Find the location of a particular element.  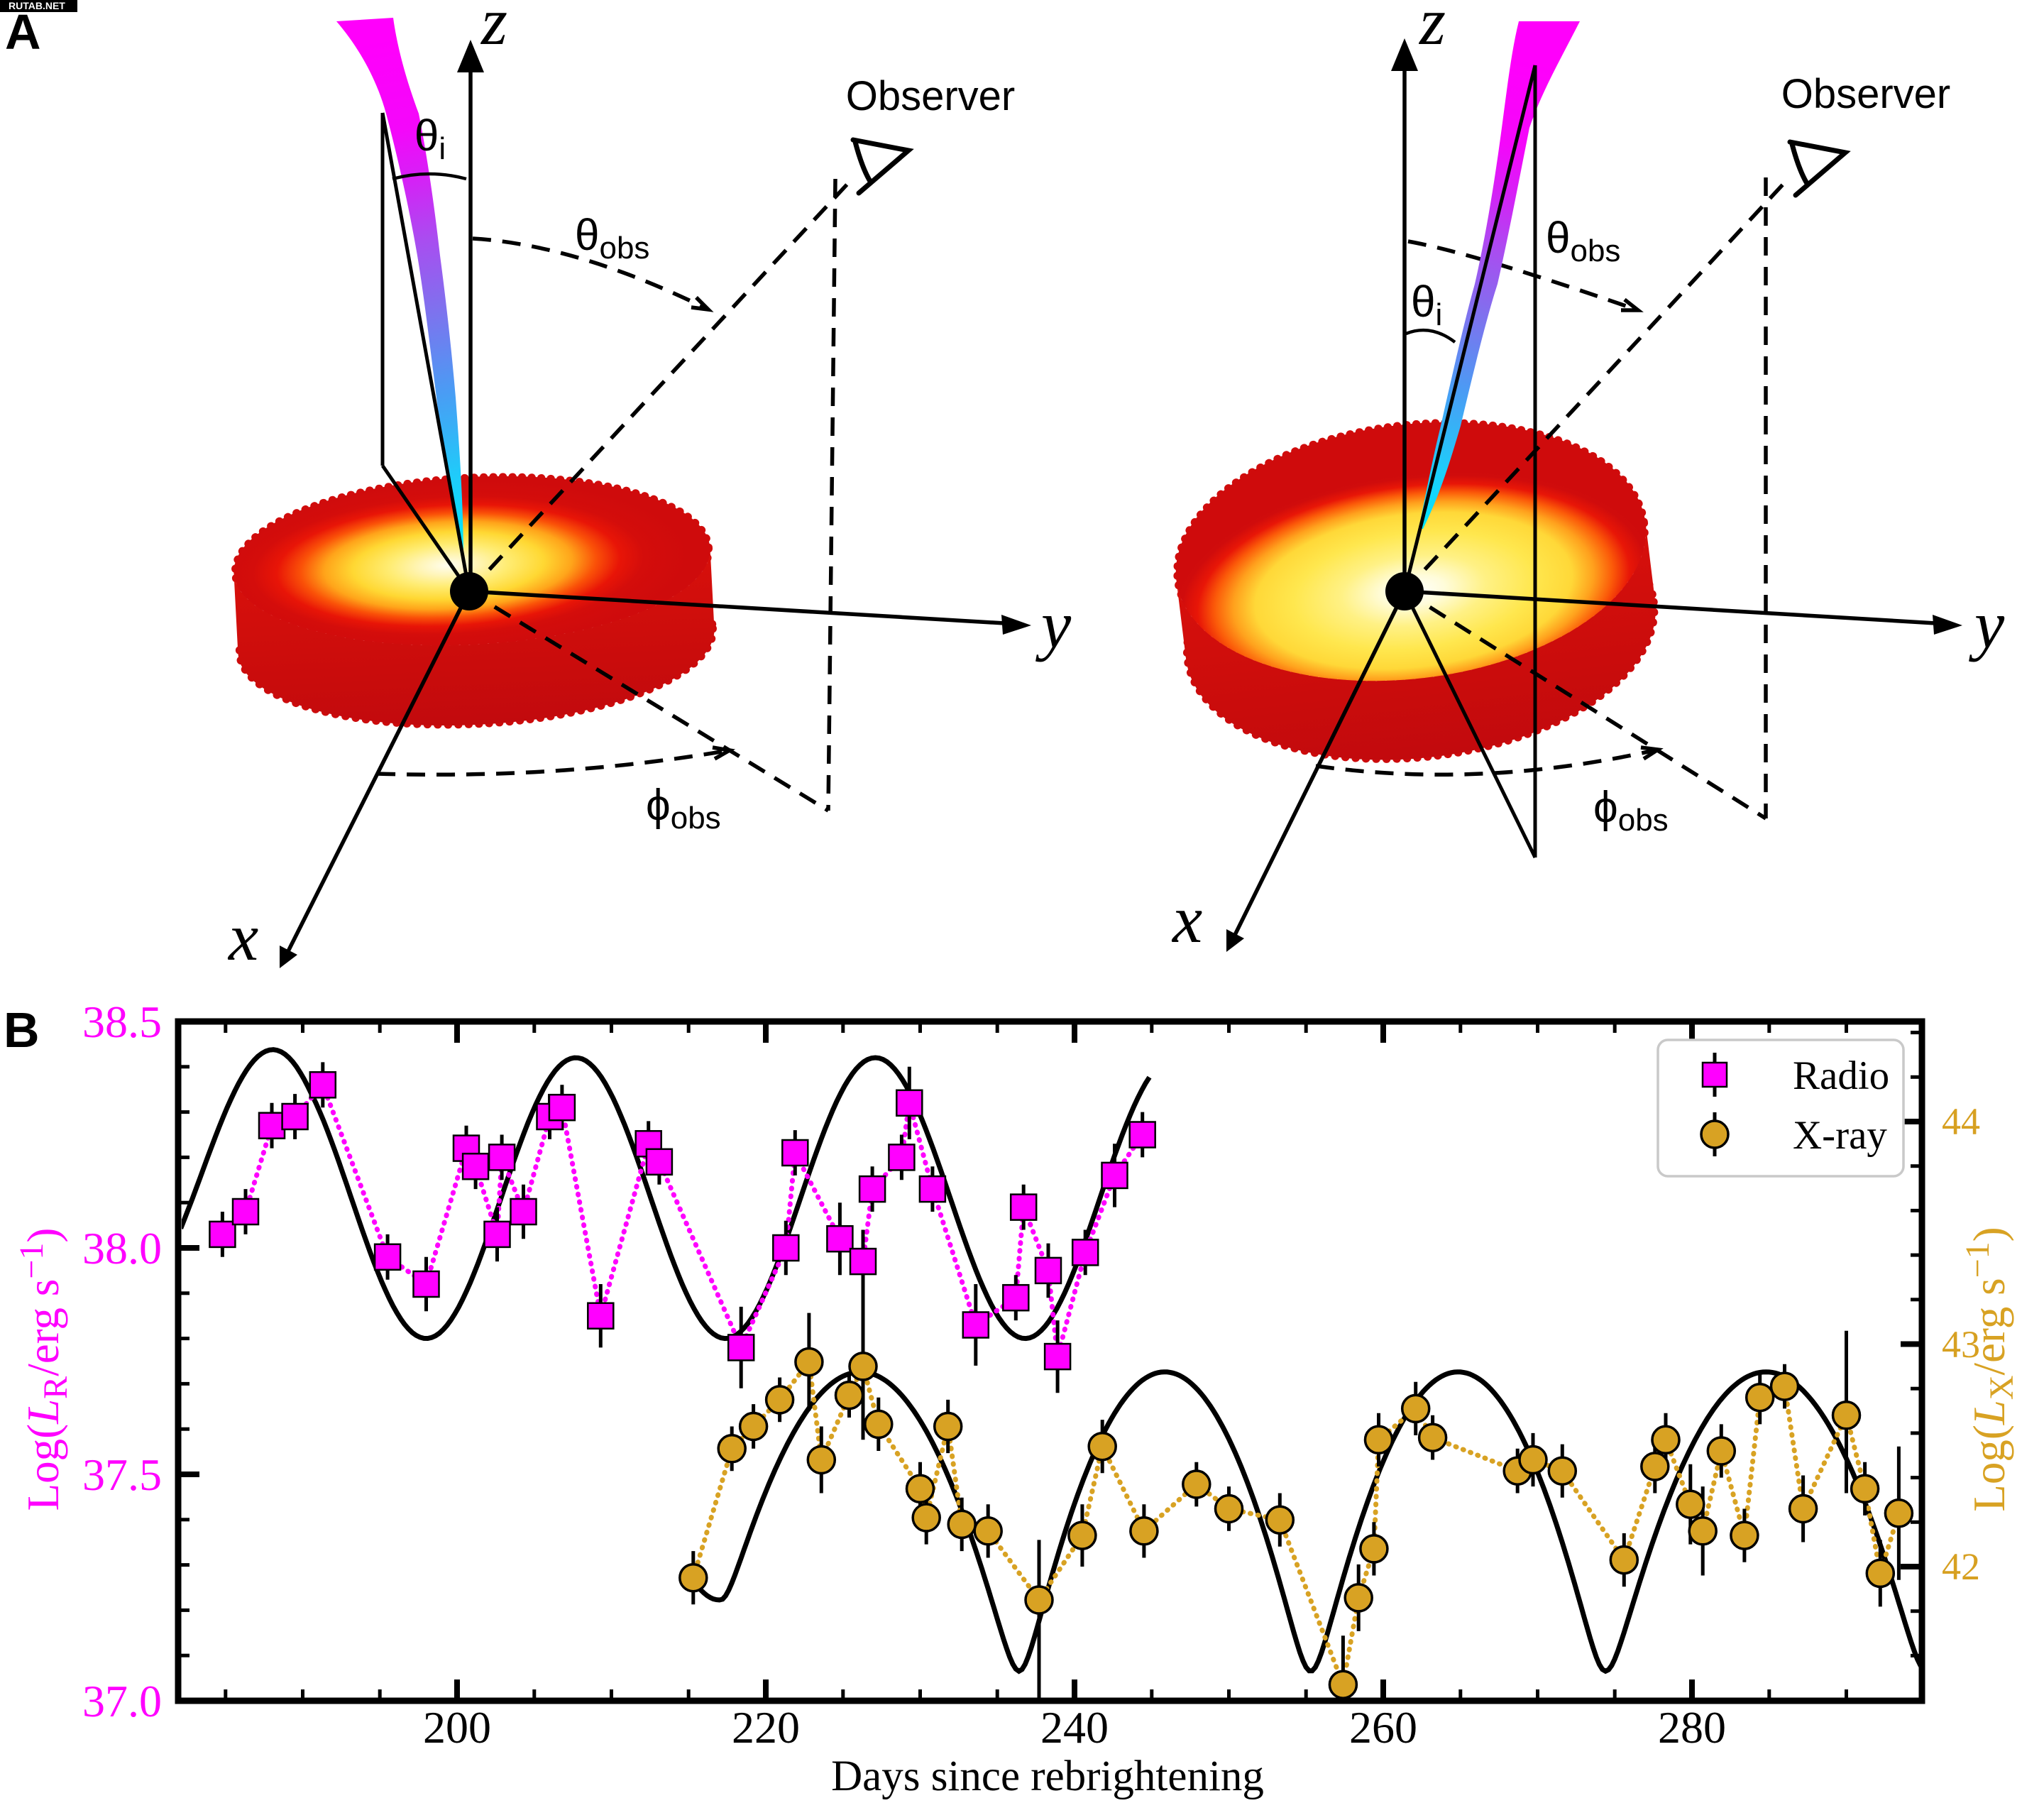

svg-text: 38.0 is located at coordinates (122, 1248).